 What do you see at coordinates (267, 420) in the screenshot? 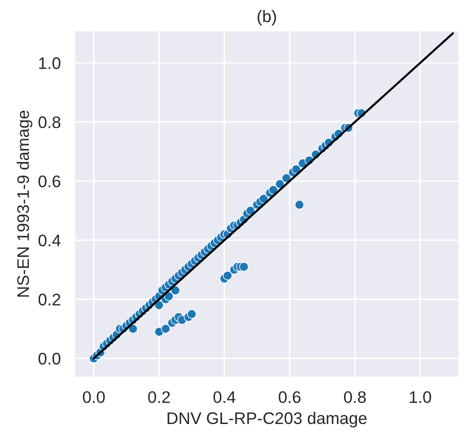
I see `x-axis-title: DNV GL-RP-C203 damage` at bounding box center [267, 420].